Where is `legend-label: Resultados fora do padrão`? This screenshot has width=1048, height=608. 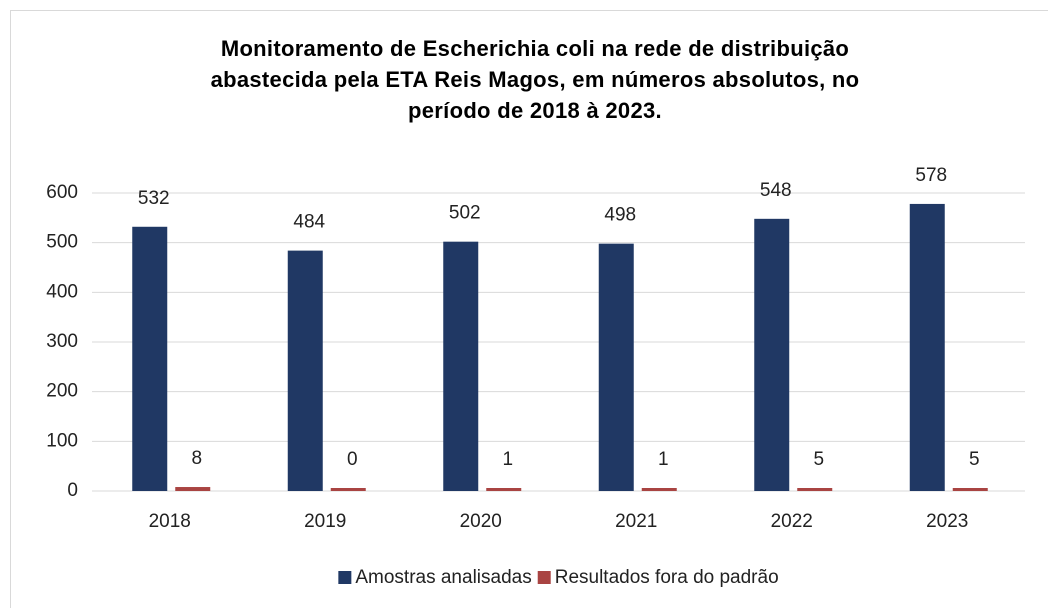 legend-label: Resultados fora do padrão is located at coordinates (667, 577).